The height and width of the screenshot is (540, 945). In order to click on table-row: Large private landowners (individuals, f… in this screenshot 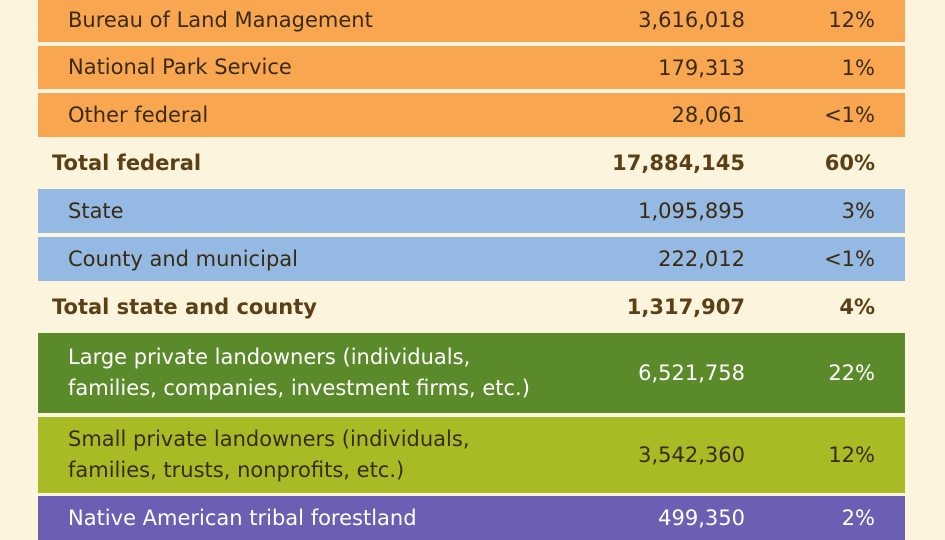, I will do `click(471, 373)`.